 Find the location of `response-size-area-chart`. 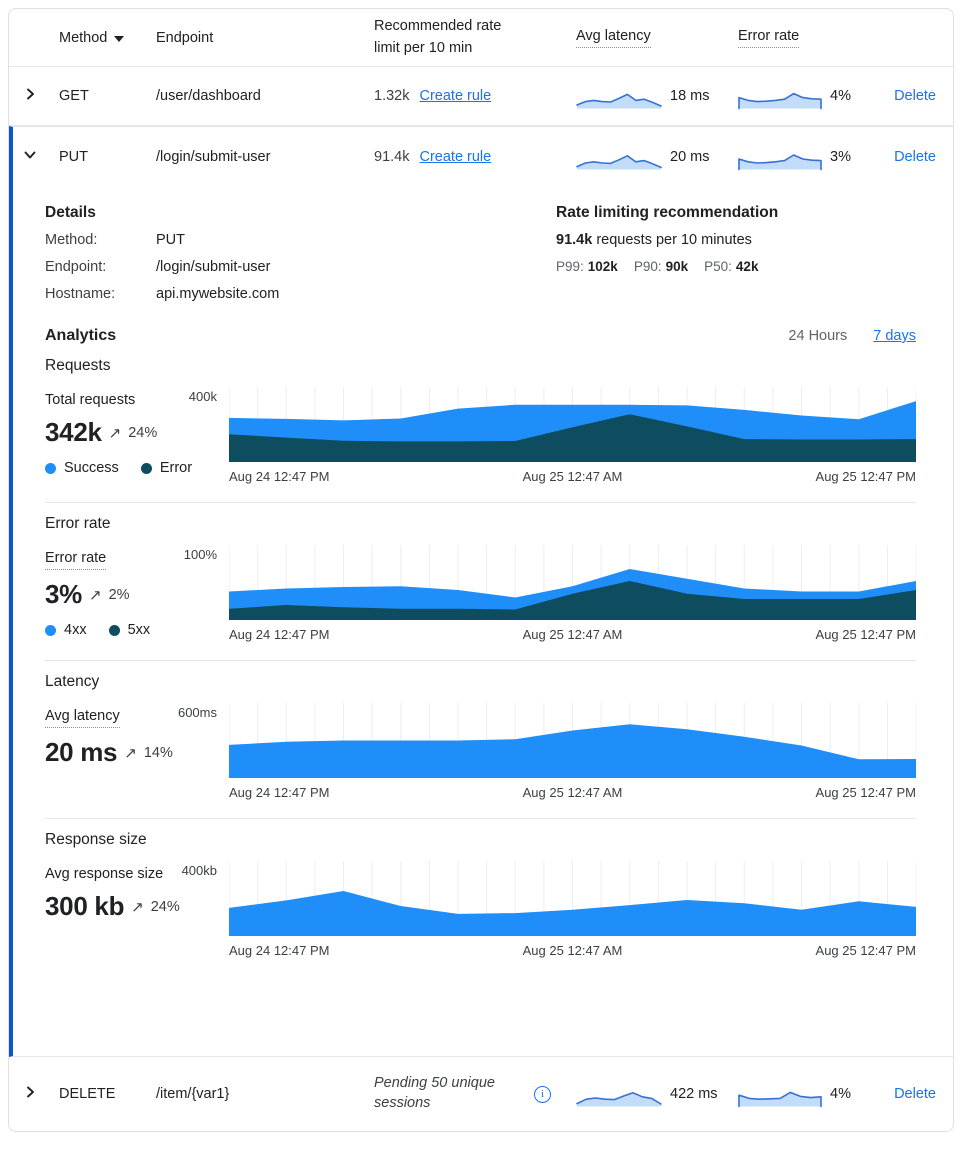

response-size-area-chart is located at coordinates (572, 898).